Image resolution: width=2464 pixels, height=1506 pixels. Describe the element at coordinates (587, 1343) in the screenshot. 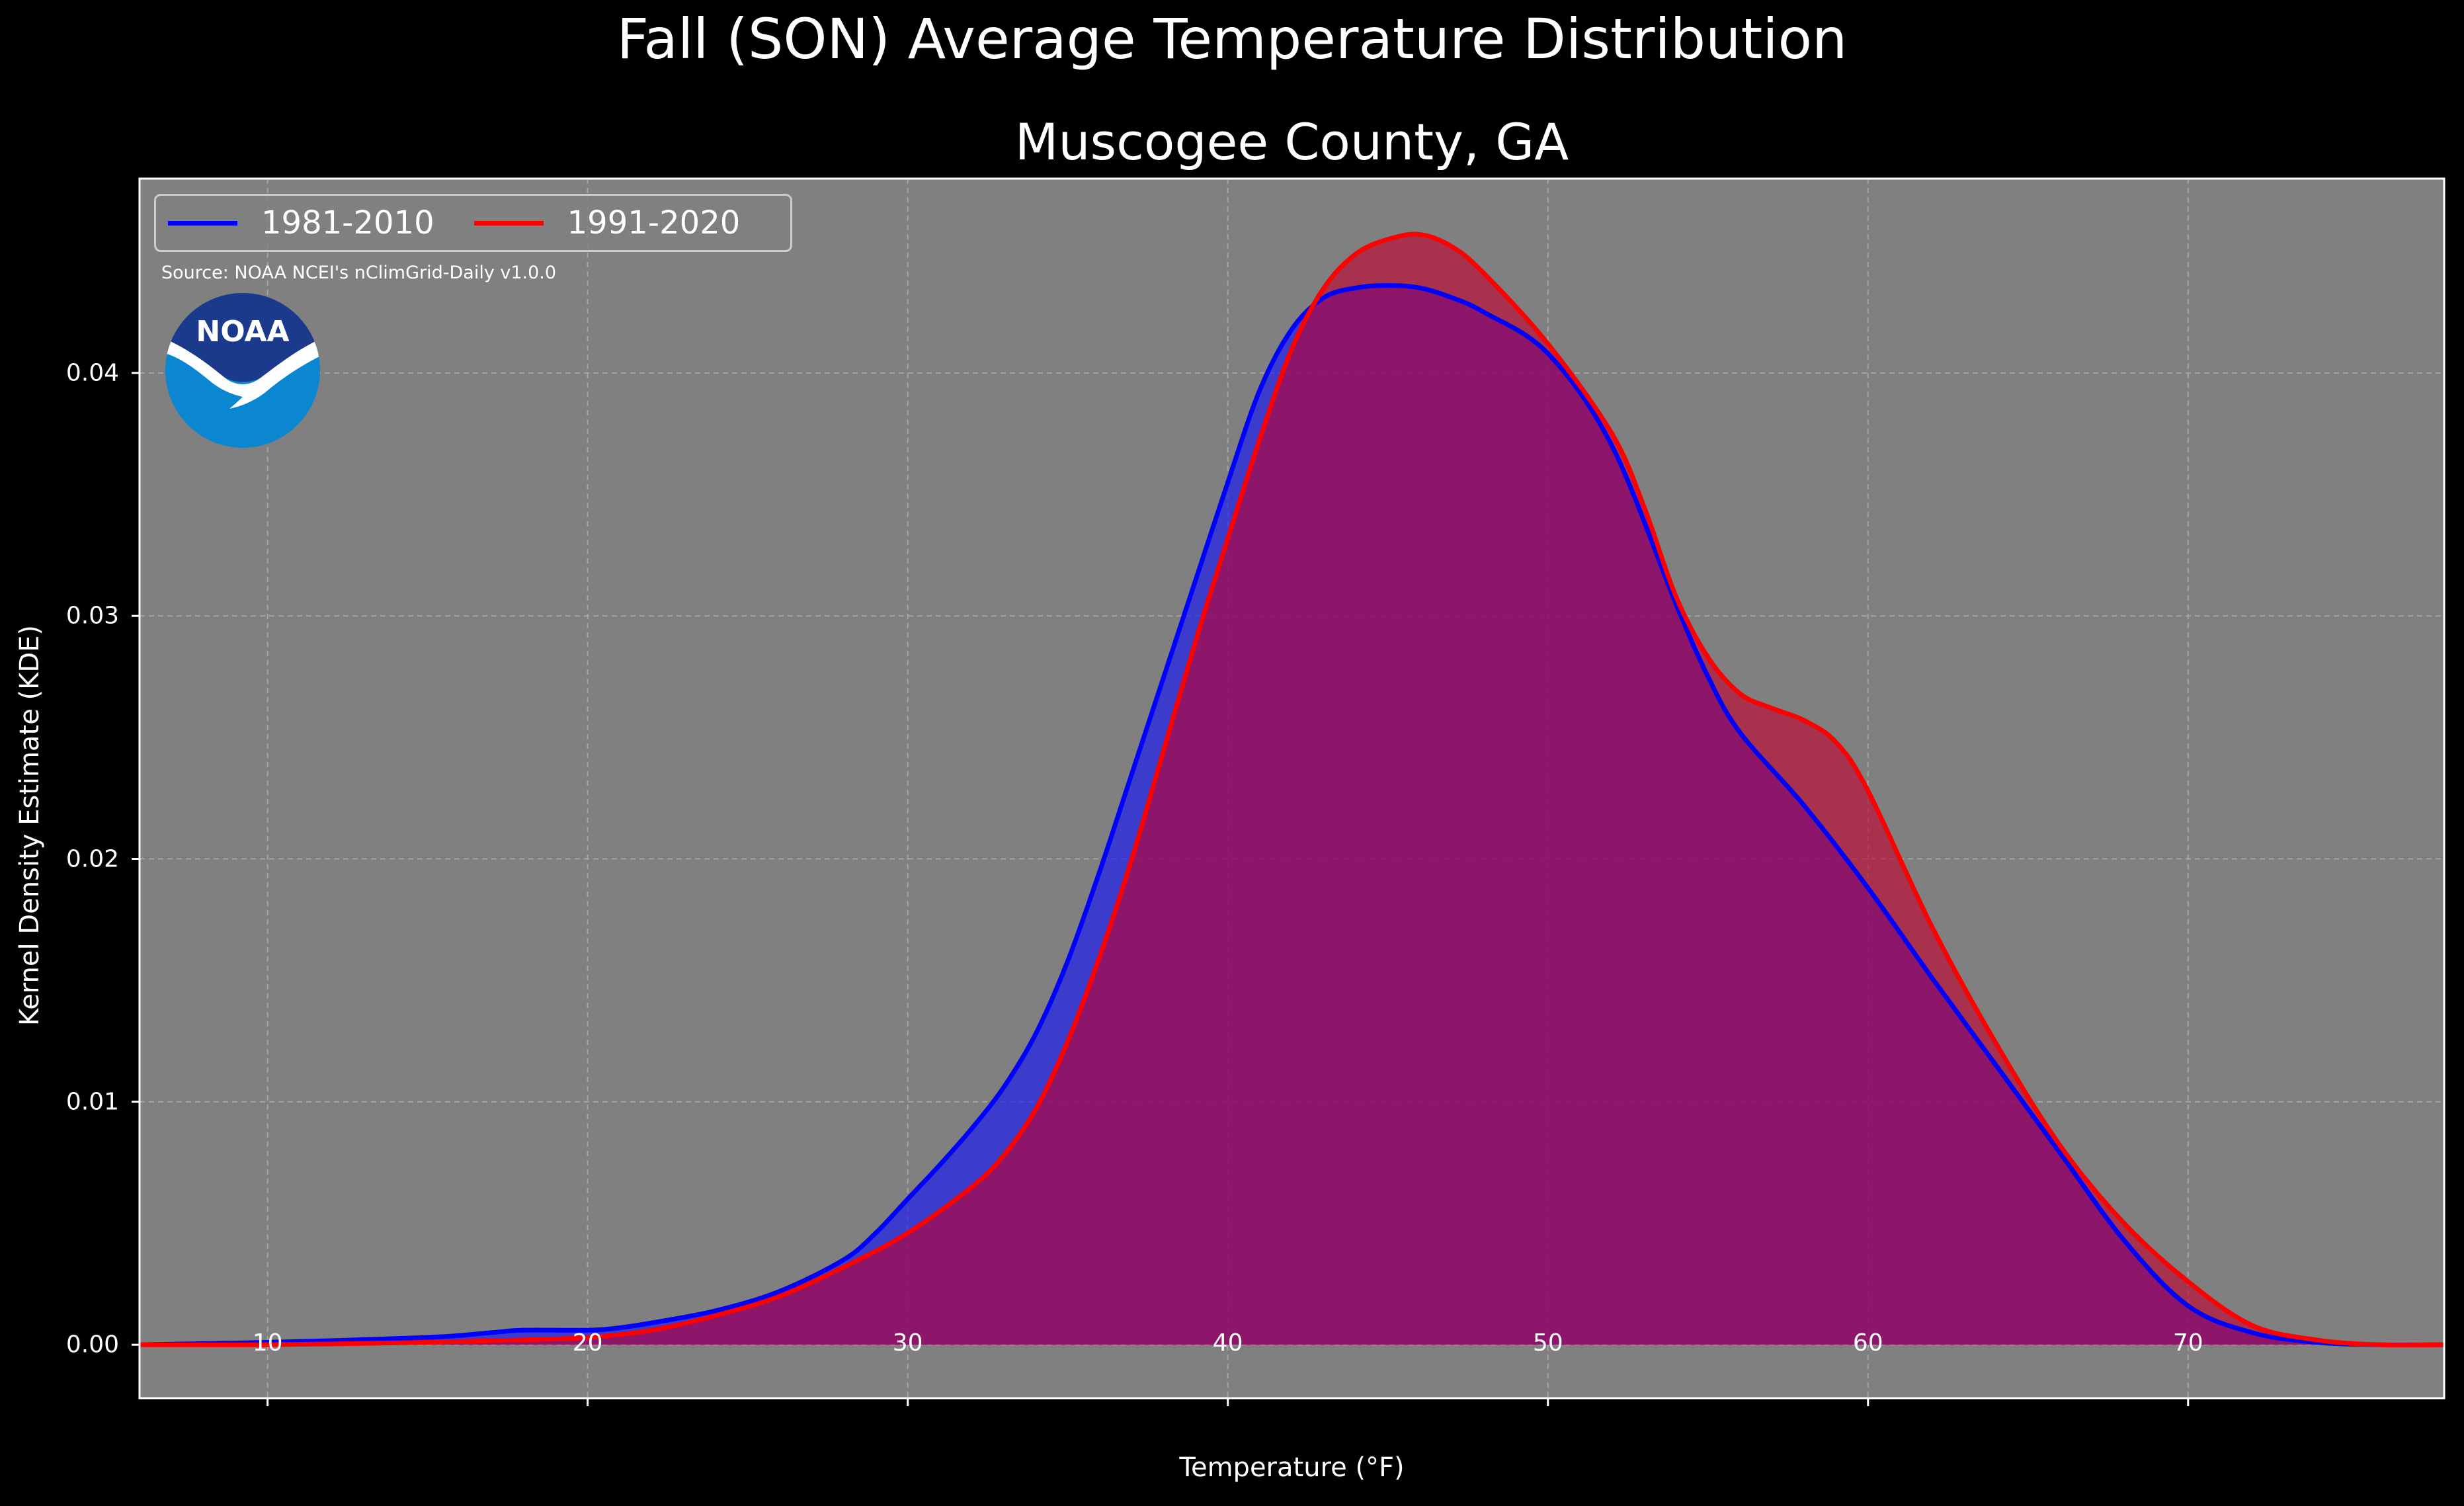

I see `x-tick-label: 20` at that location.